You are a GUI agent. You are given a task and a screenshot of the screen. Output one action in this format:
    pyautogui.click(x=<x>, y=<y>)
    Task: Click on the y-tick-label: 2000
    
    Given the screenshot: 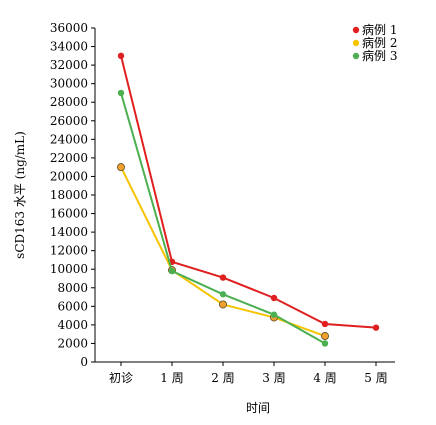 What is the action you would take?
    pyautogui.click(x=72, y=343)
    